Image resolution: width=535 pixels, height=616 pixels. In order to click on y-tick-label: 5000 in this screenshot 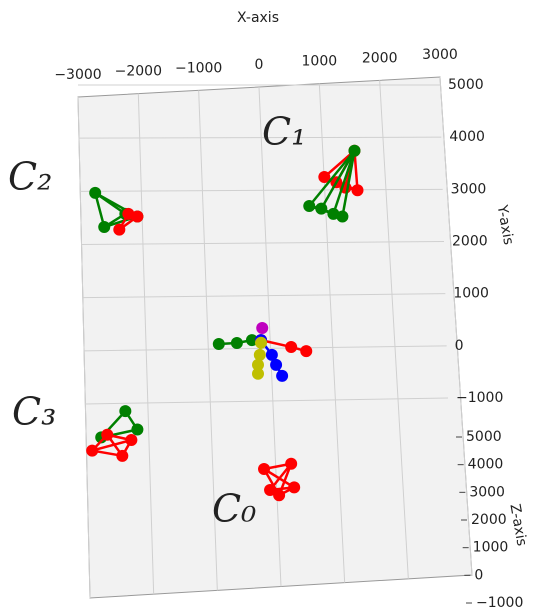, I will do `click(466, 85)`.